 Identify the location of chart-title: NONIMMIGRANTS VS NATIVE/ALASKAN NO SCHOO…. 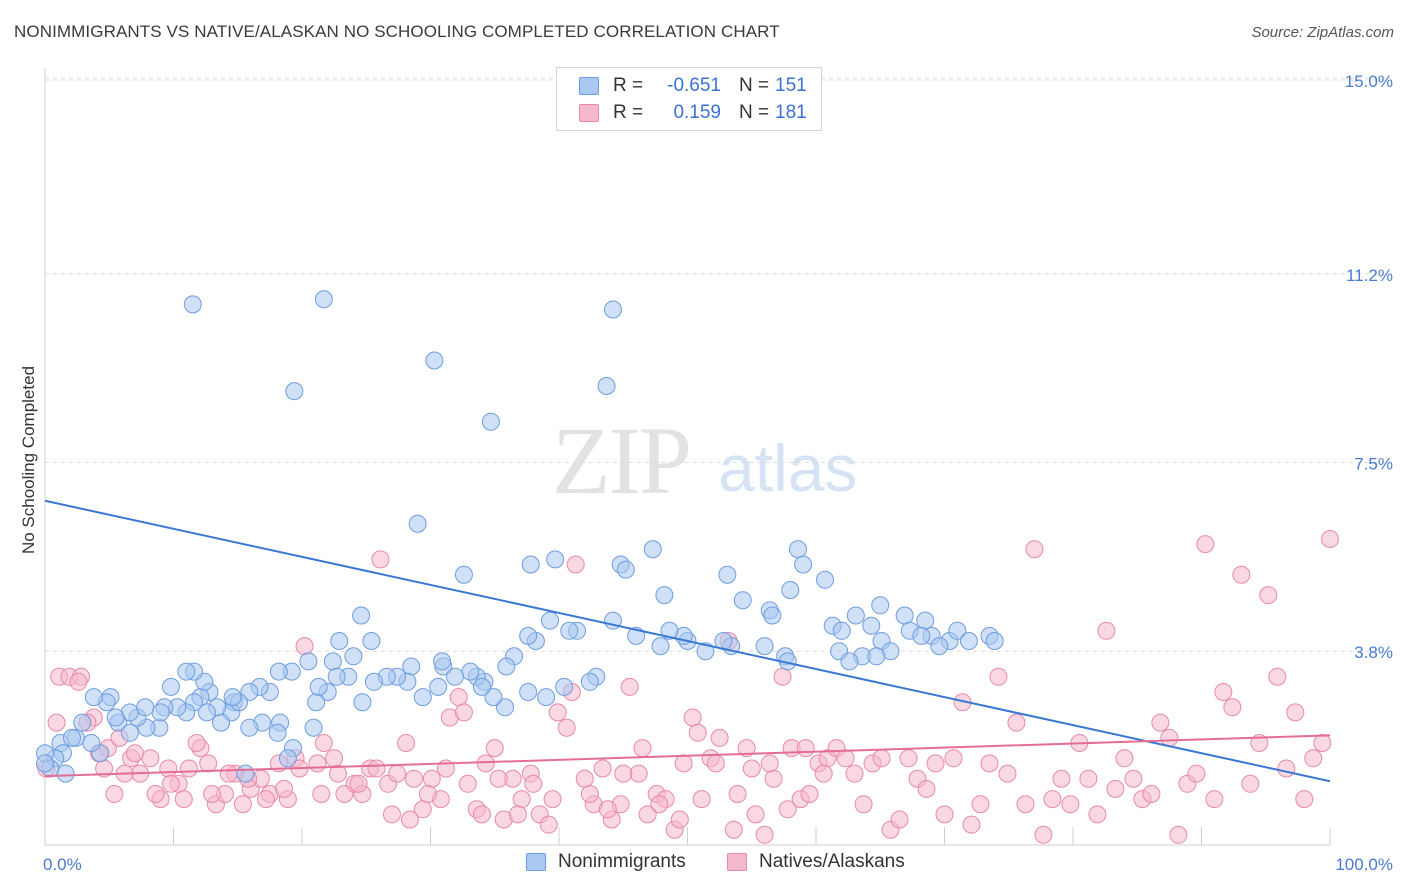
(397, 31).